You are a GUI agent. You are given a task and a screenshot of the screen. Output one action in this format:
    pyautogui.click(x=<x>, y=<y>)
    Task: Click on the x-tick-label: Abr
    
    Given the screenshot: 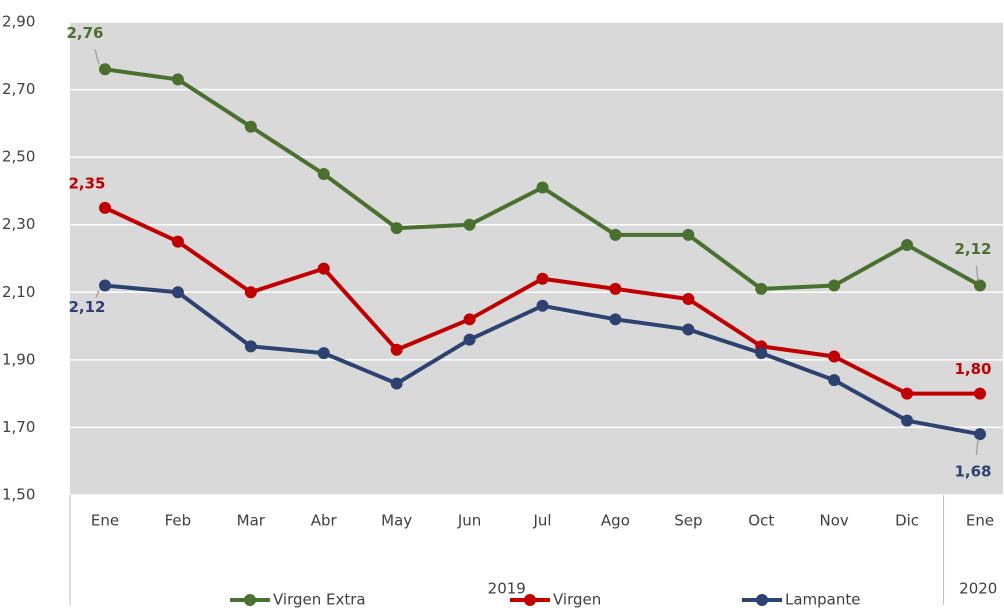 What is the action you would take?
    pyautogui.click(x=324, y=521)
    